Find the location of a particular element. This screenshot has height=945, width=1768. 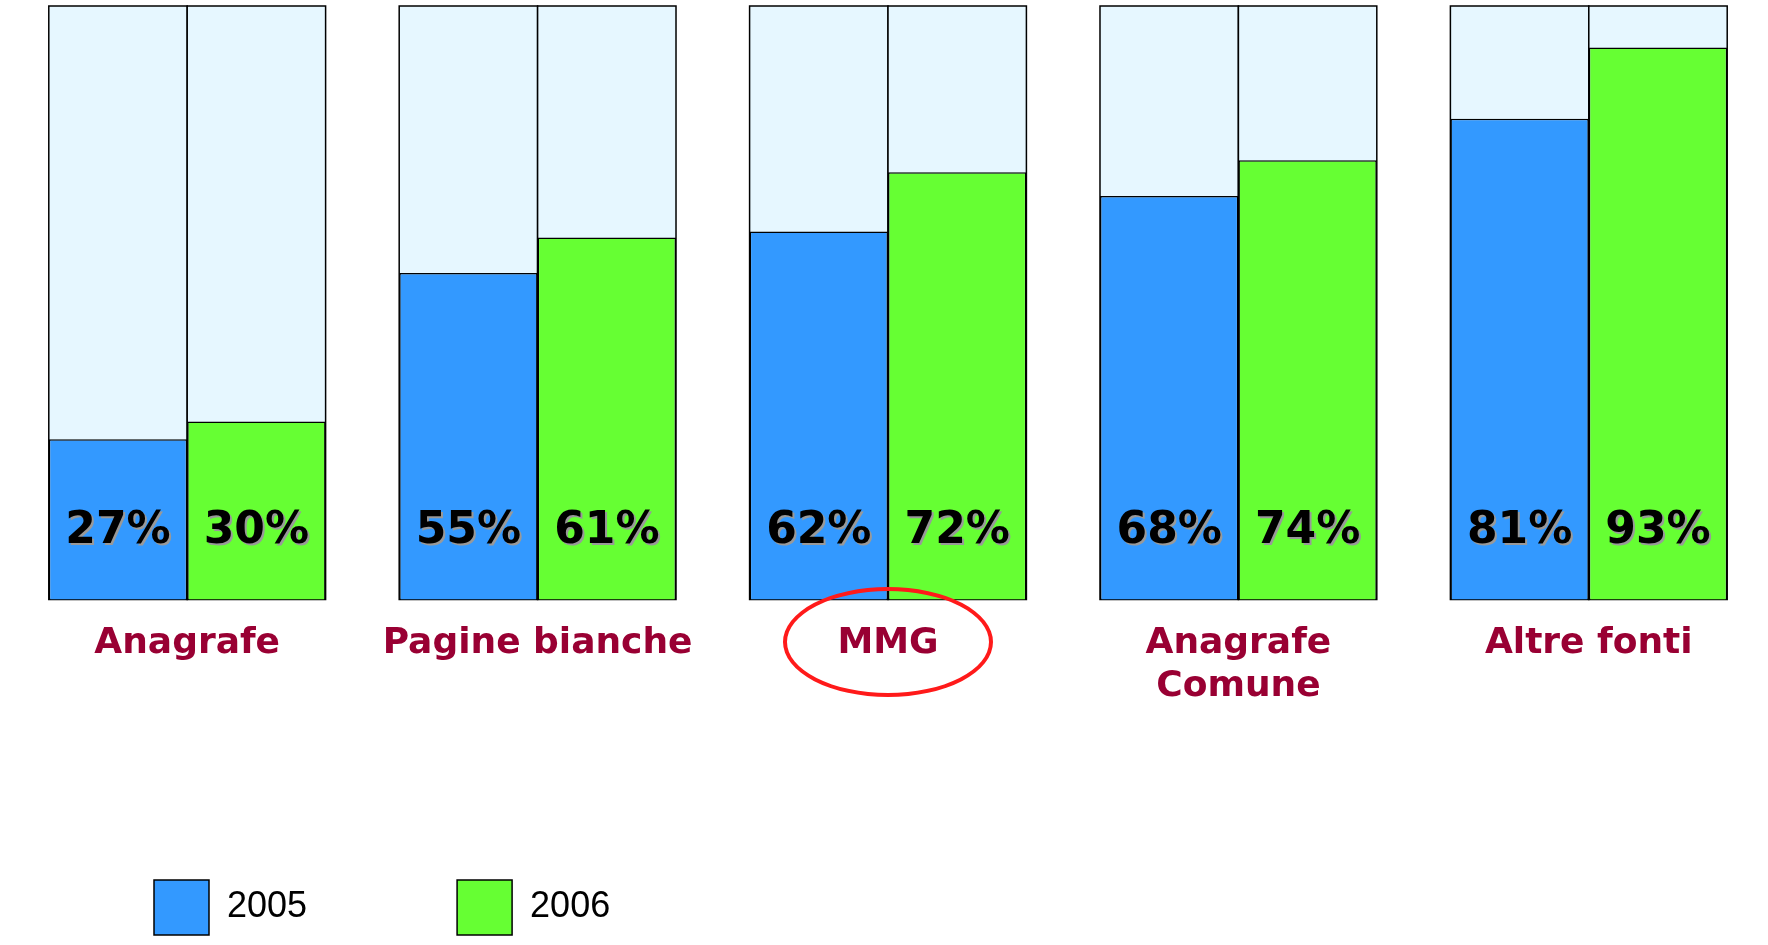

x-tick-label: Altre fonti is located at coordinates (1588, 640).